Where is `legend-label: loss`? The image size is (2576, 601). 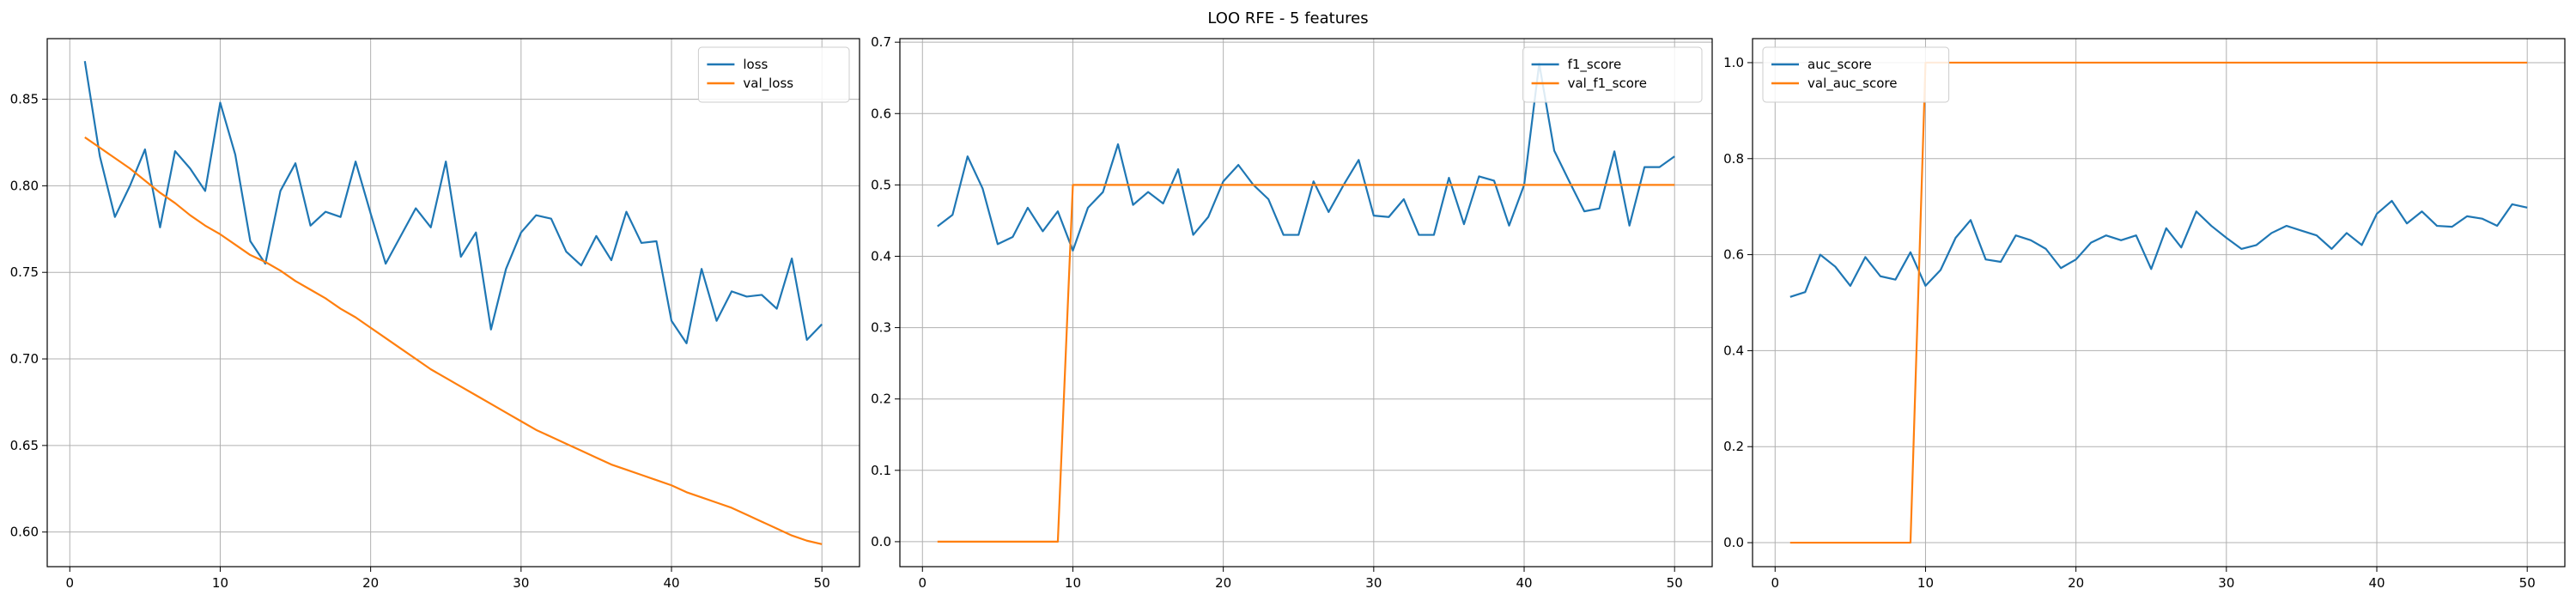 legend-label: loss is located at coordinates (755, 64).